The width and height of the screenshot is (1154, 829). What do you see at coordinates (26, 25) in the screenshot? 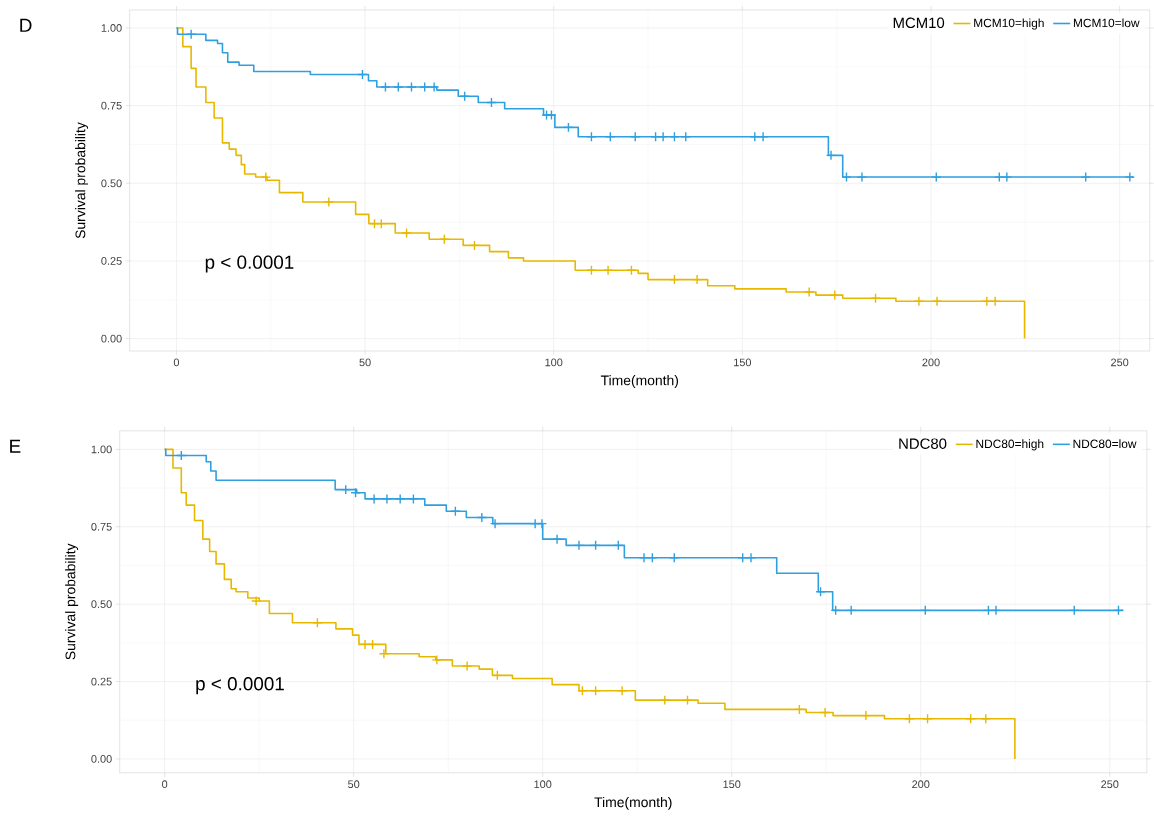
I see `chart-title: D` at bounding box center [26, 25].